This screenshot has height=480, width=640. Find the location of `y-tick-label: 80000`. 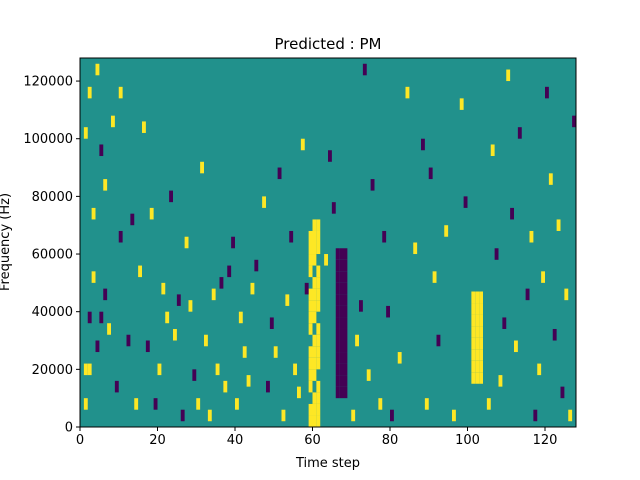

y-tick-label: 80000 is located at coordinates (52, 197).